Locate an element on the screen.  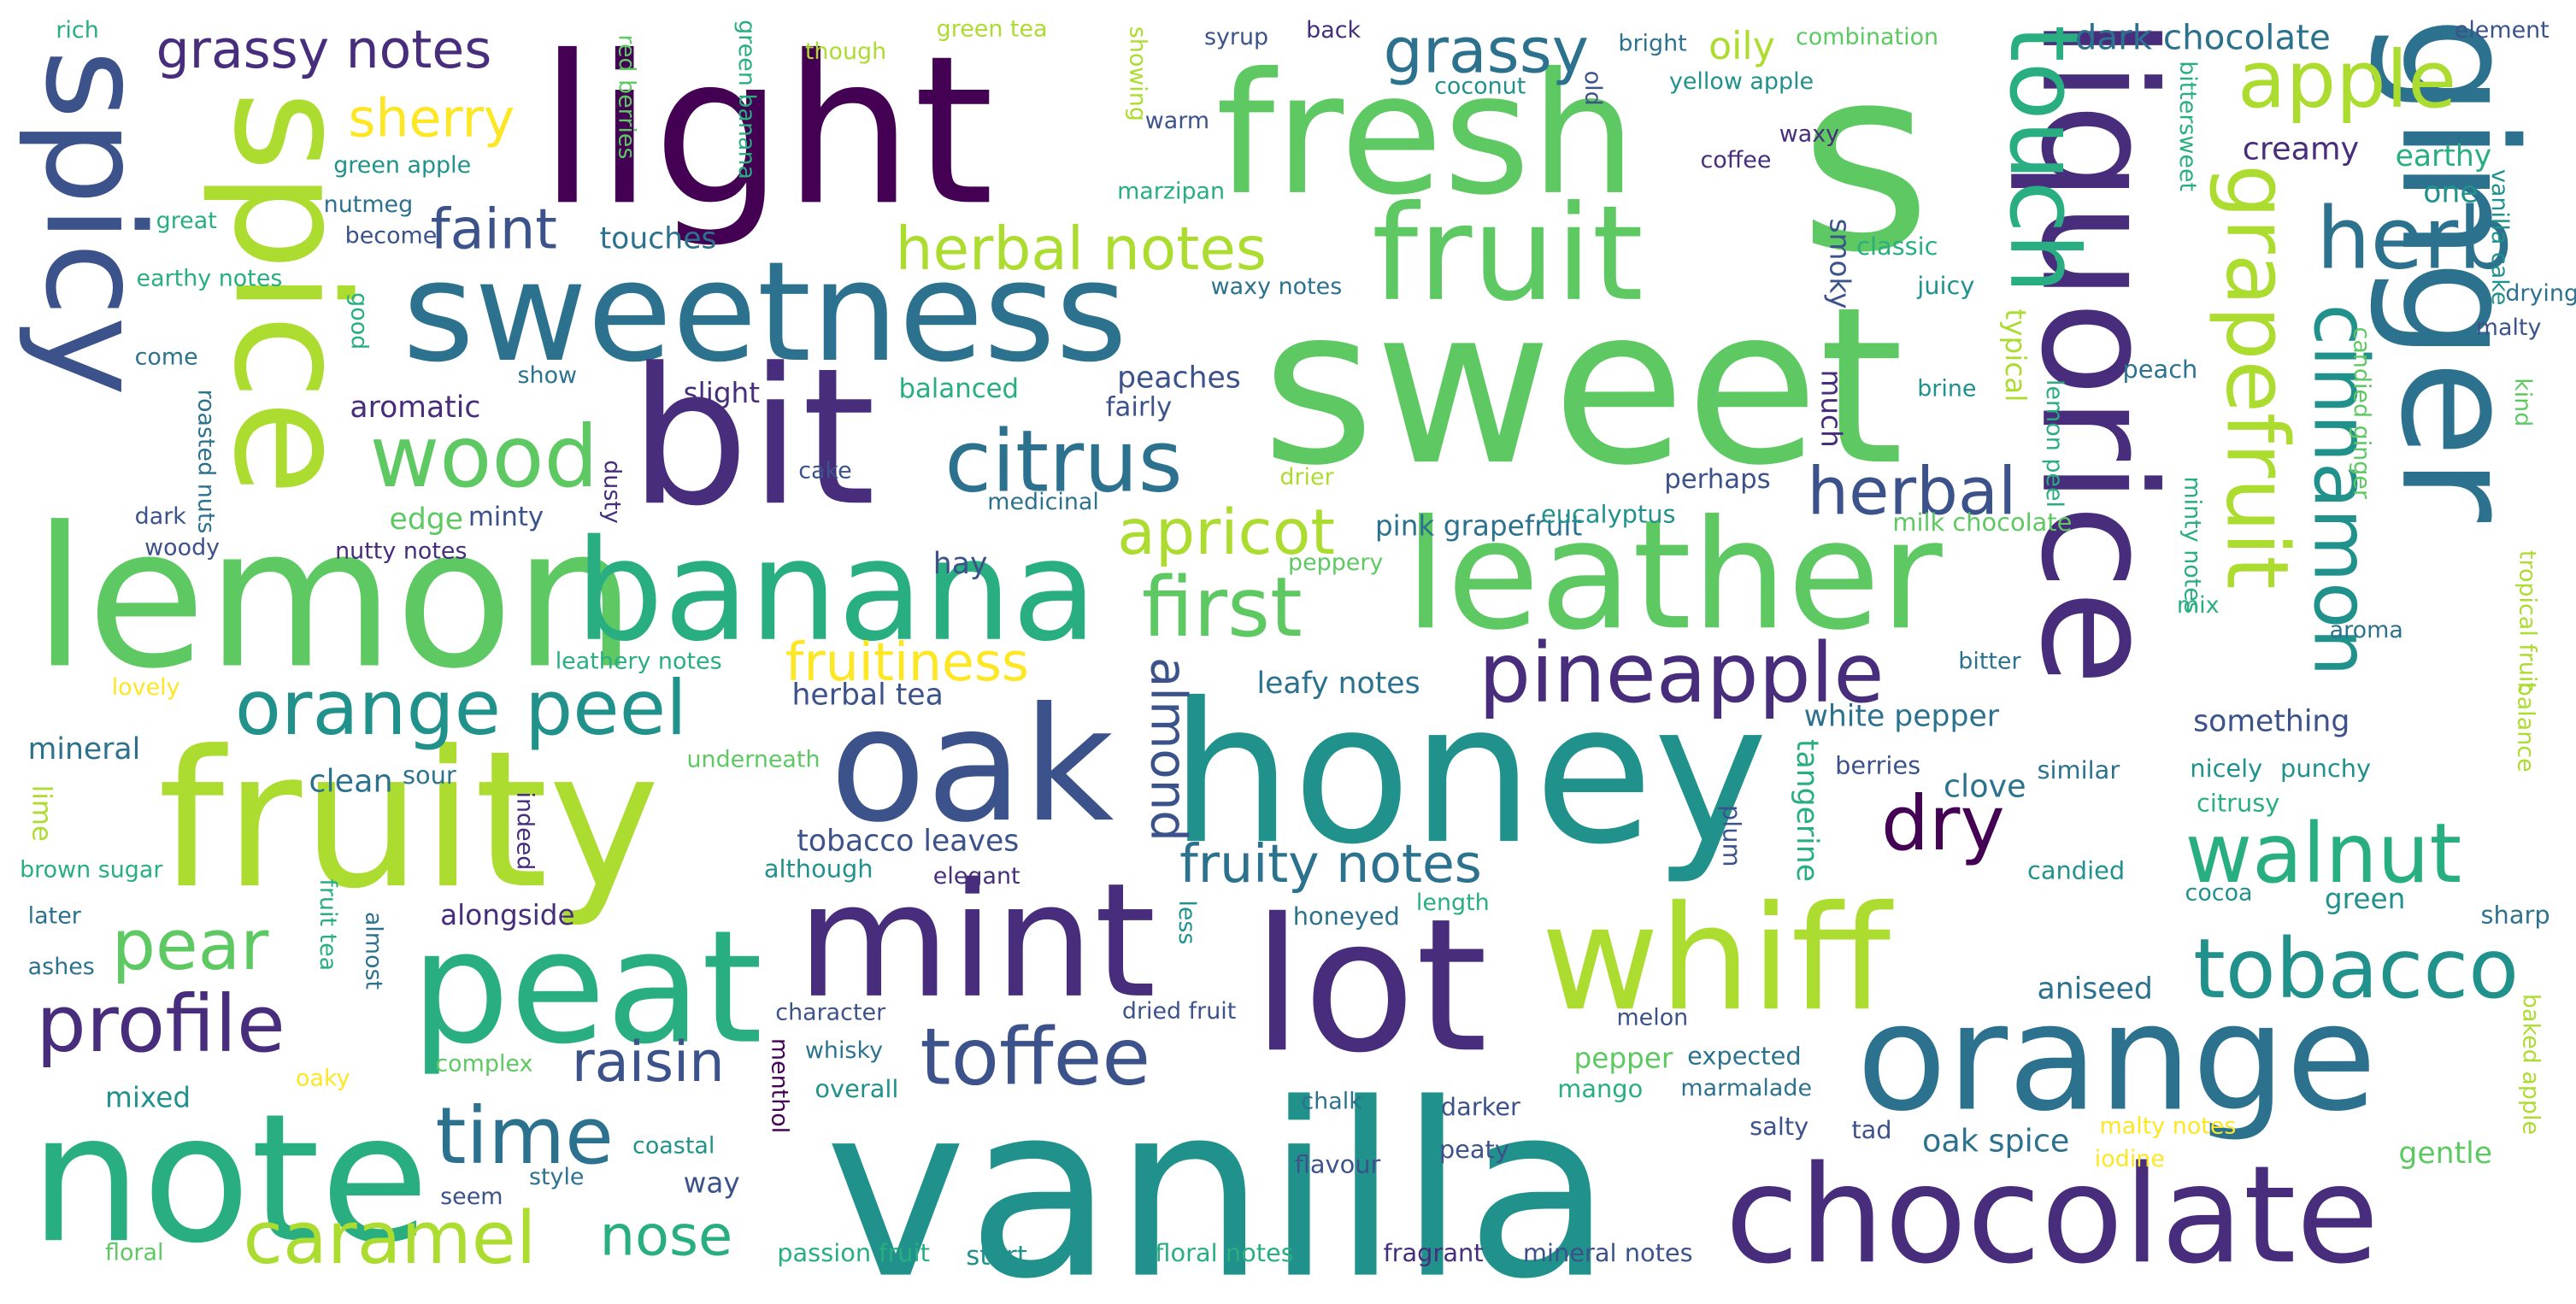
cloud-word: coffee is located at coordinates (1736, 161).